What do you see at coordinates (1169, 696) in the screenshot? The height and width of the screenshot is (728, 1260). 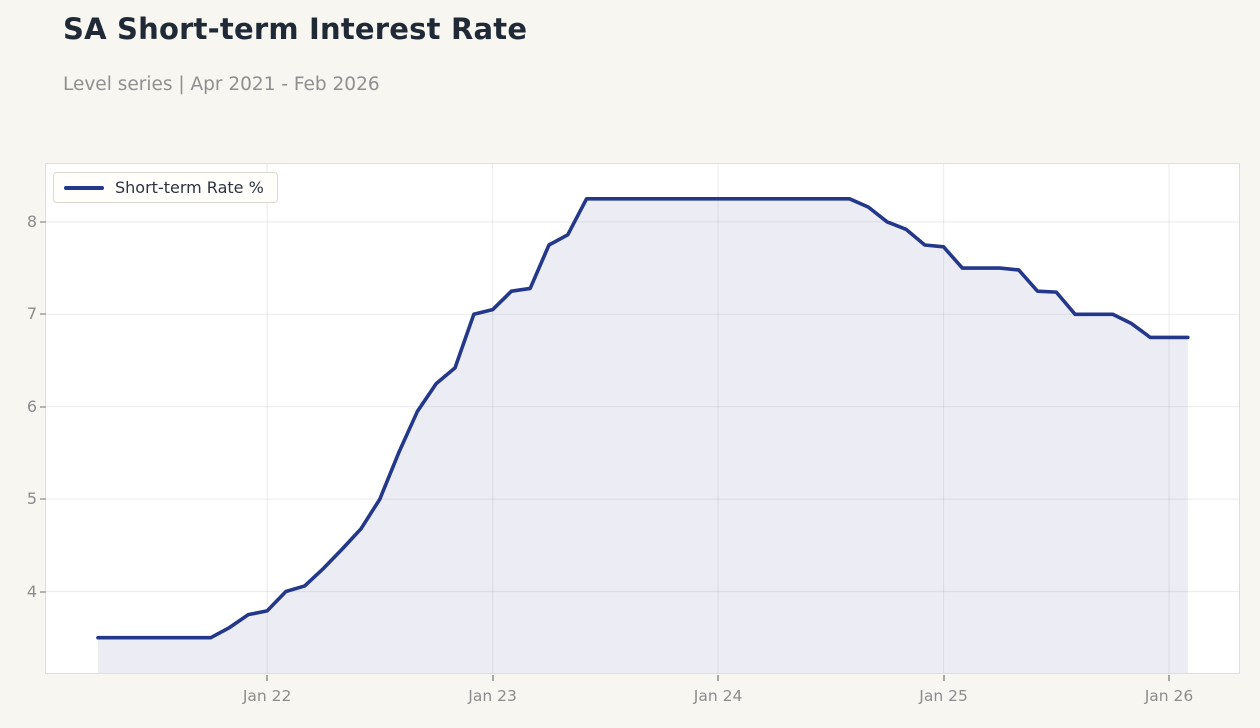 I see `x-tick-label: Jan 26` at bounding box center [1169, 696].